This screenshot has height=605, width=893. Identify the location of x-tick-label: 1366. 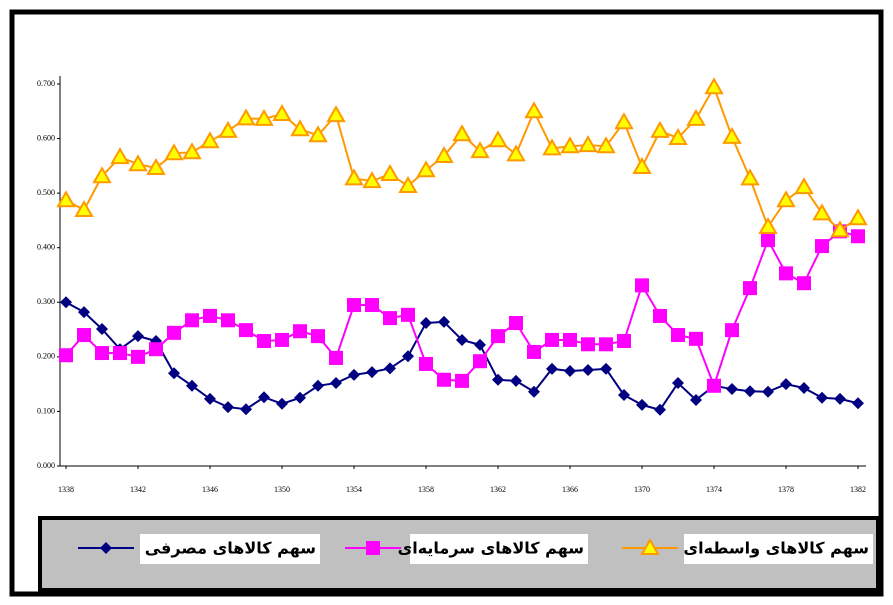
(570, 489).